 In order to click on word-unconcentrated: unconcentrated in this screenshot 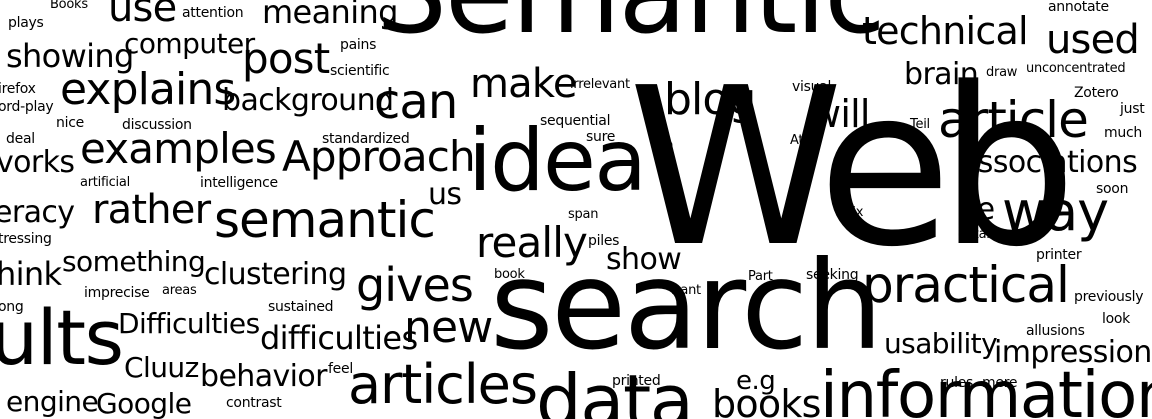, I will do `click(1076, 68)`.